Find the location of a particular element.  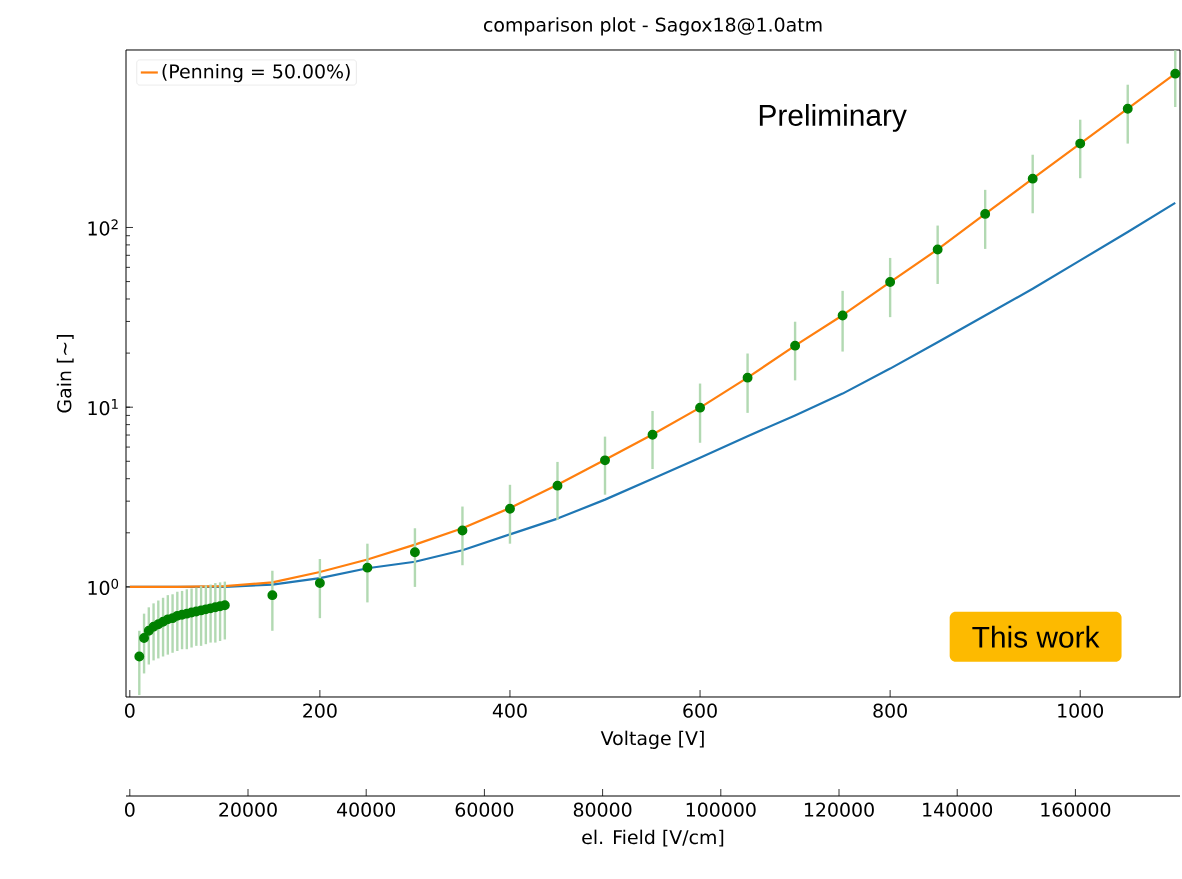

x2-tick-label: 80000 is located at coordinates (602, 809).